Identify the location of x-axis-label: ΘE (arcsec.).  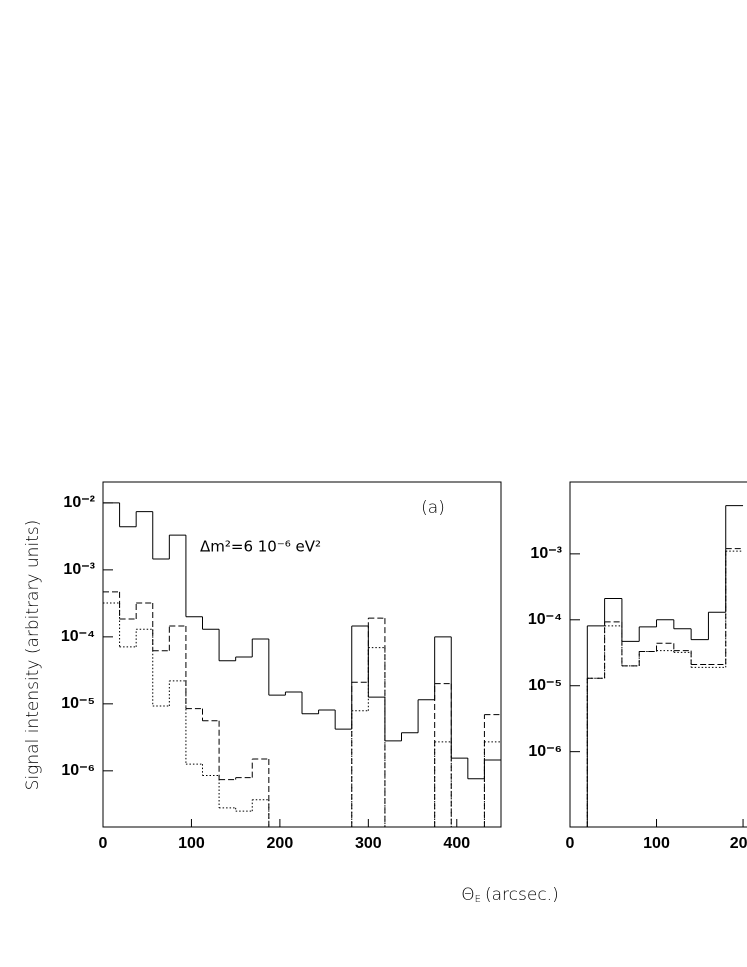
(509, 895).